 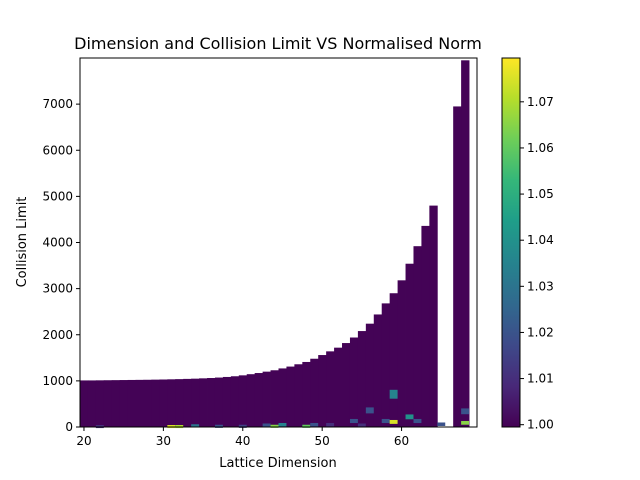 I want to click on x-tick-label: 40, so click(x=242, y=441).